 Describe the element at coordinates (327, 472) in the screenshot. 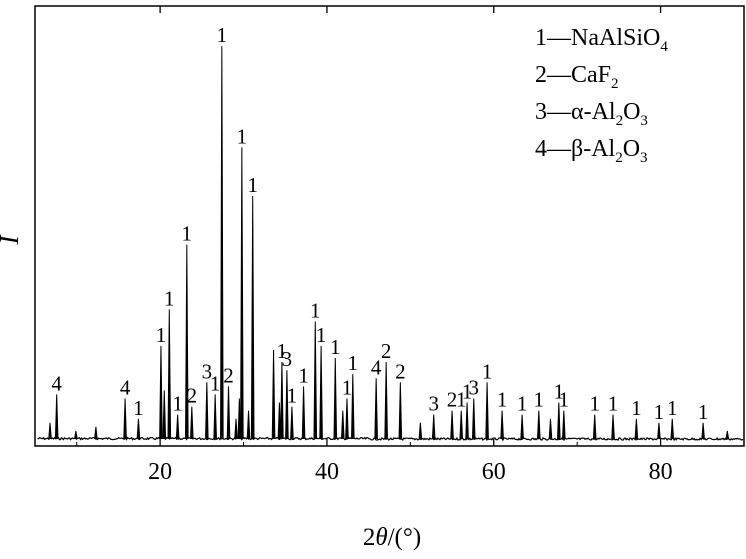

I see `x-tick-label: 40` at that location.